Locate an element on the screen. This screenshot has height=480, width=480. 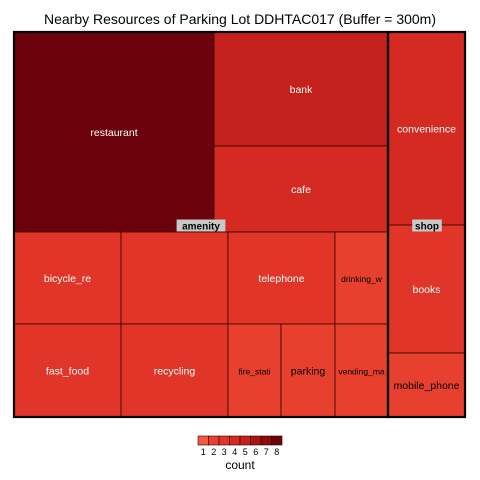
cell-label: cafe is located at coordinates (301, 190).